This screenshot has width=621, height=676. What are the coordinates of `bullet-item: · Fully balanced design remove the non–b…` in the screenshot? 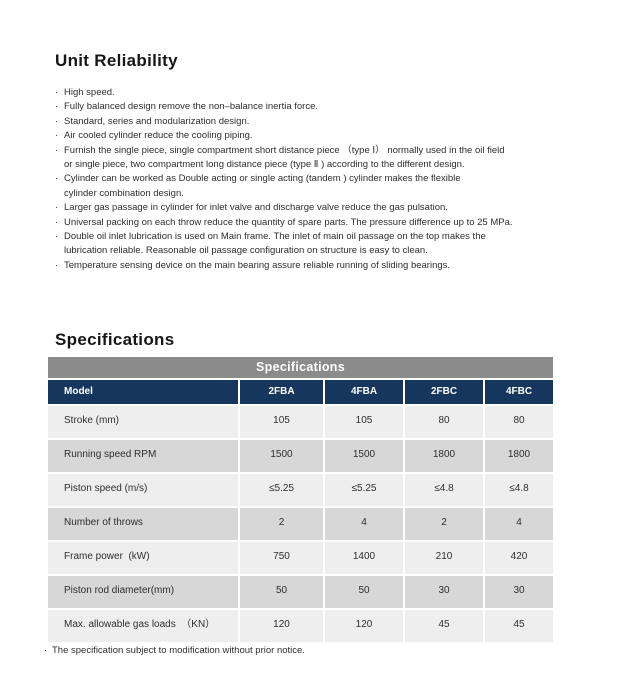 It's located at (311, 107).